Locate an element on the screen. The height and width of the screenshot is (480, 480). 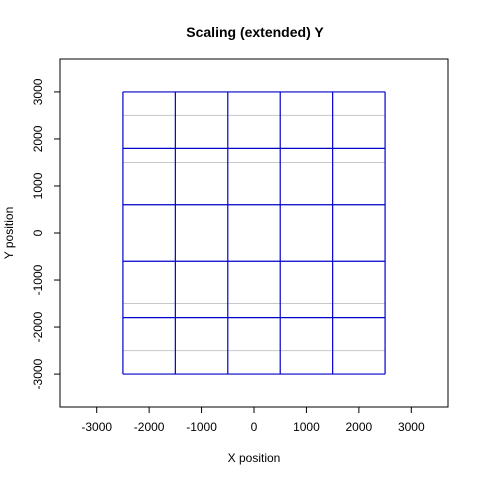
x-axis-label: X position is located at coordinates (254, 458).